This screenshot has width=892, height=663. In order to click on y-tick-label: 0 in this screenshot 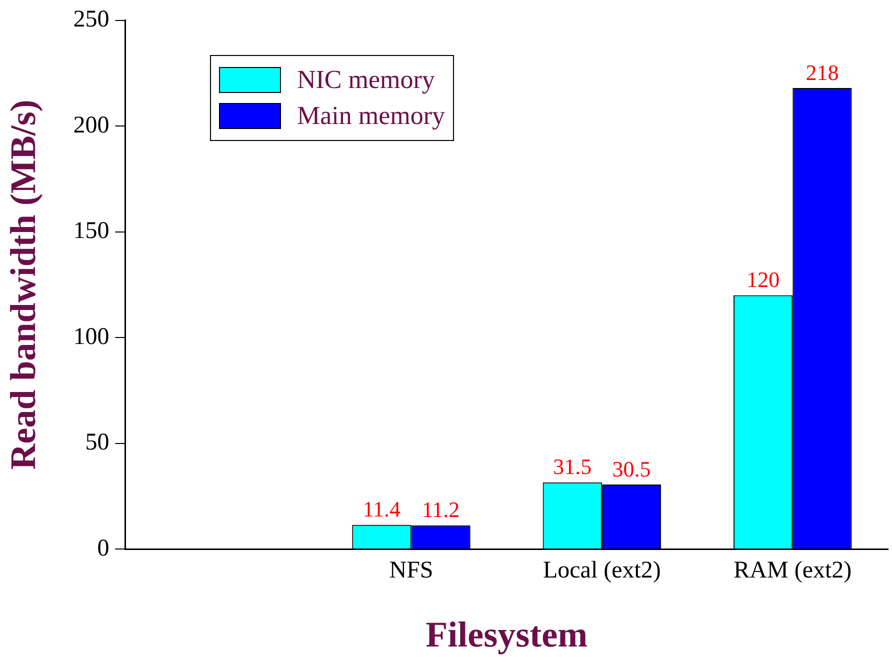, I will do `click(103, 548)`.